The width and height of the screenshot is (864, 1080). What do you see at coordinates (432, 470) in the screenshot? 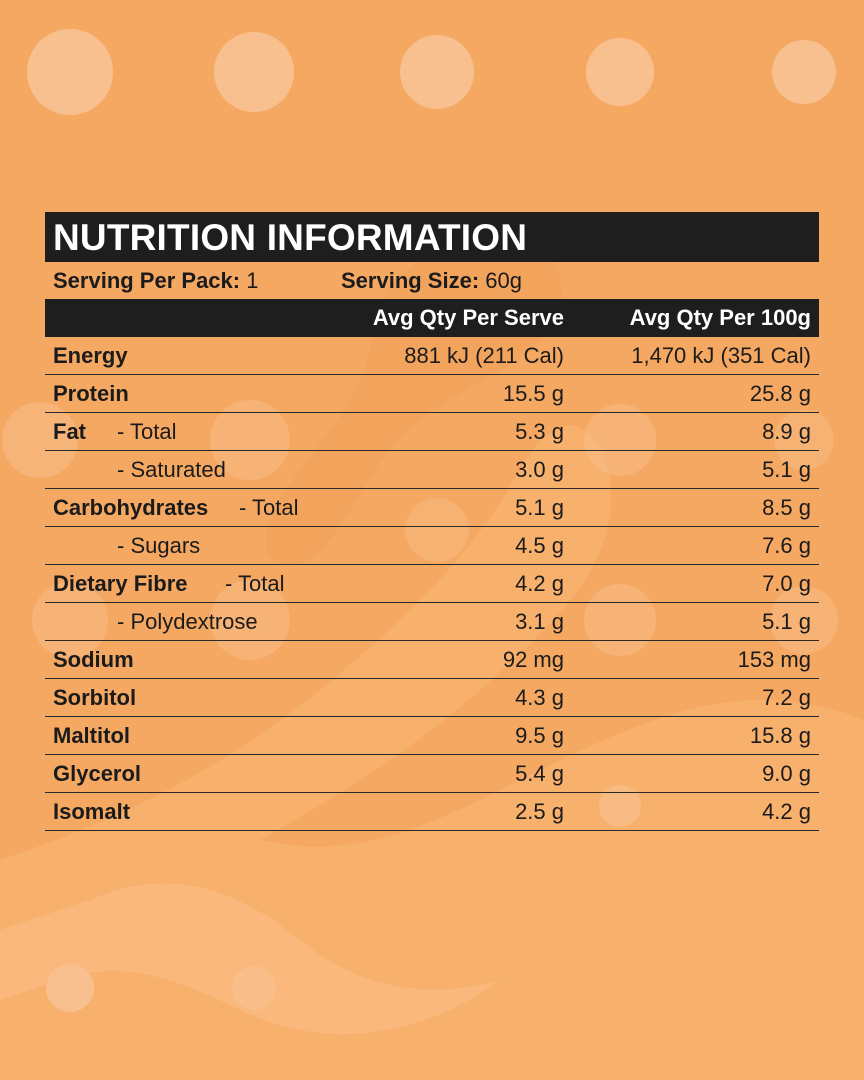
I see `table-row: - Saturated 3.0 g 5.1 g` at bounding box center [432, 470].